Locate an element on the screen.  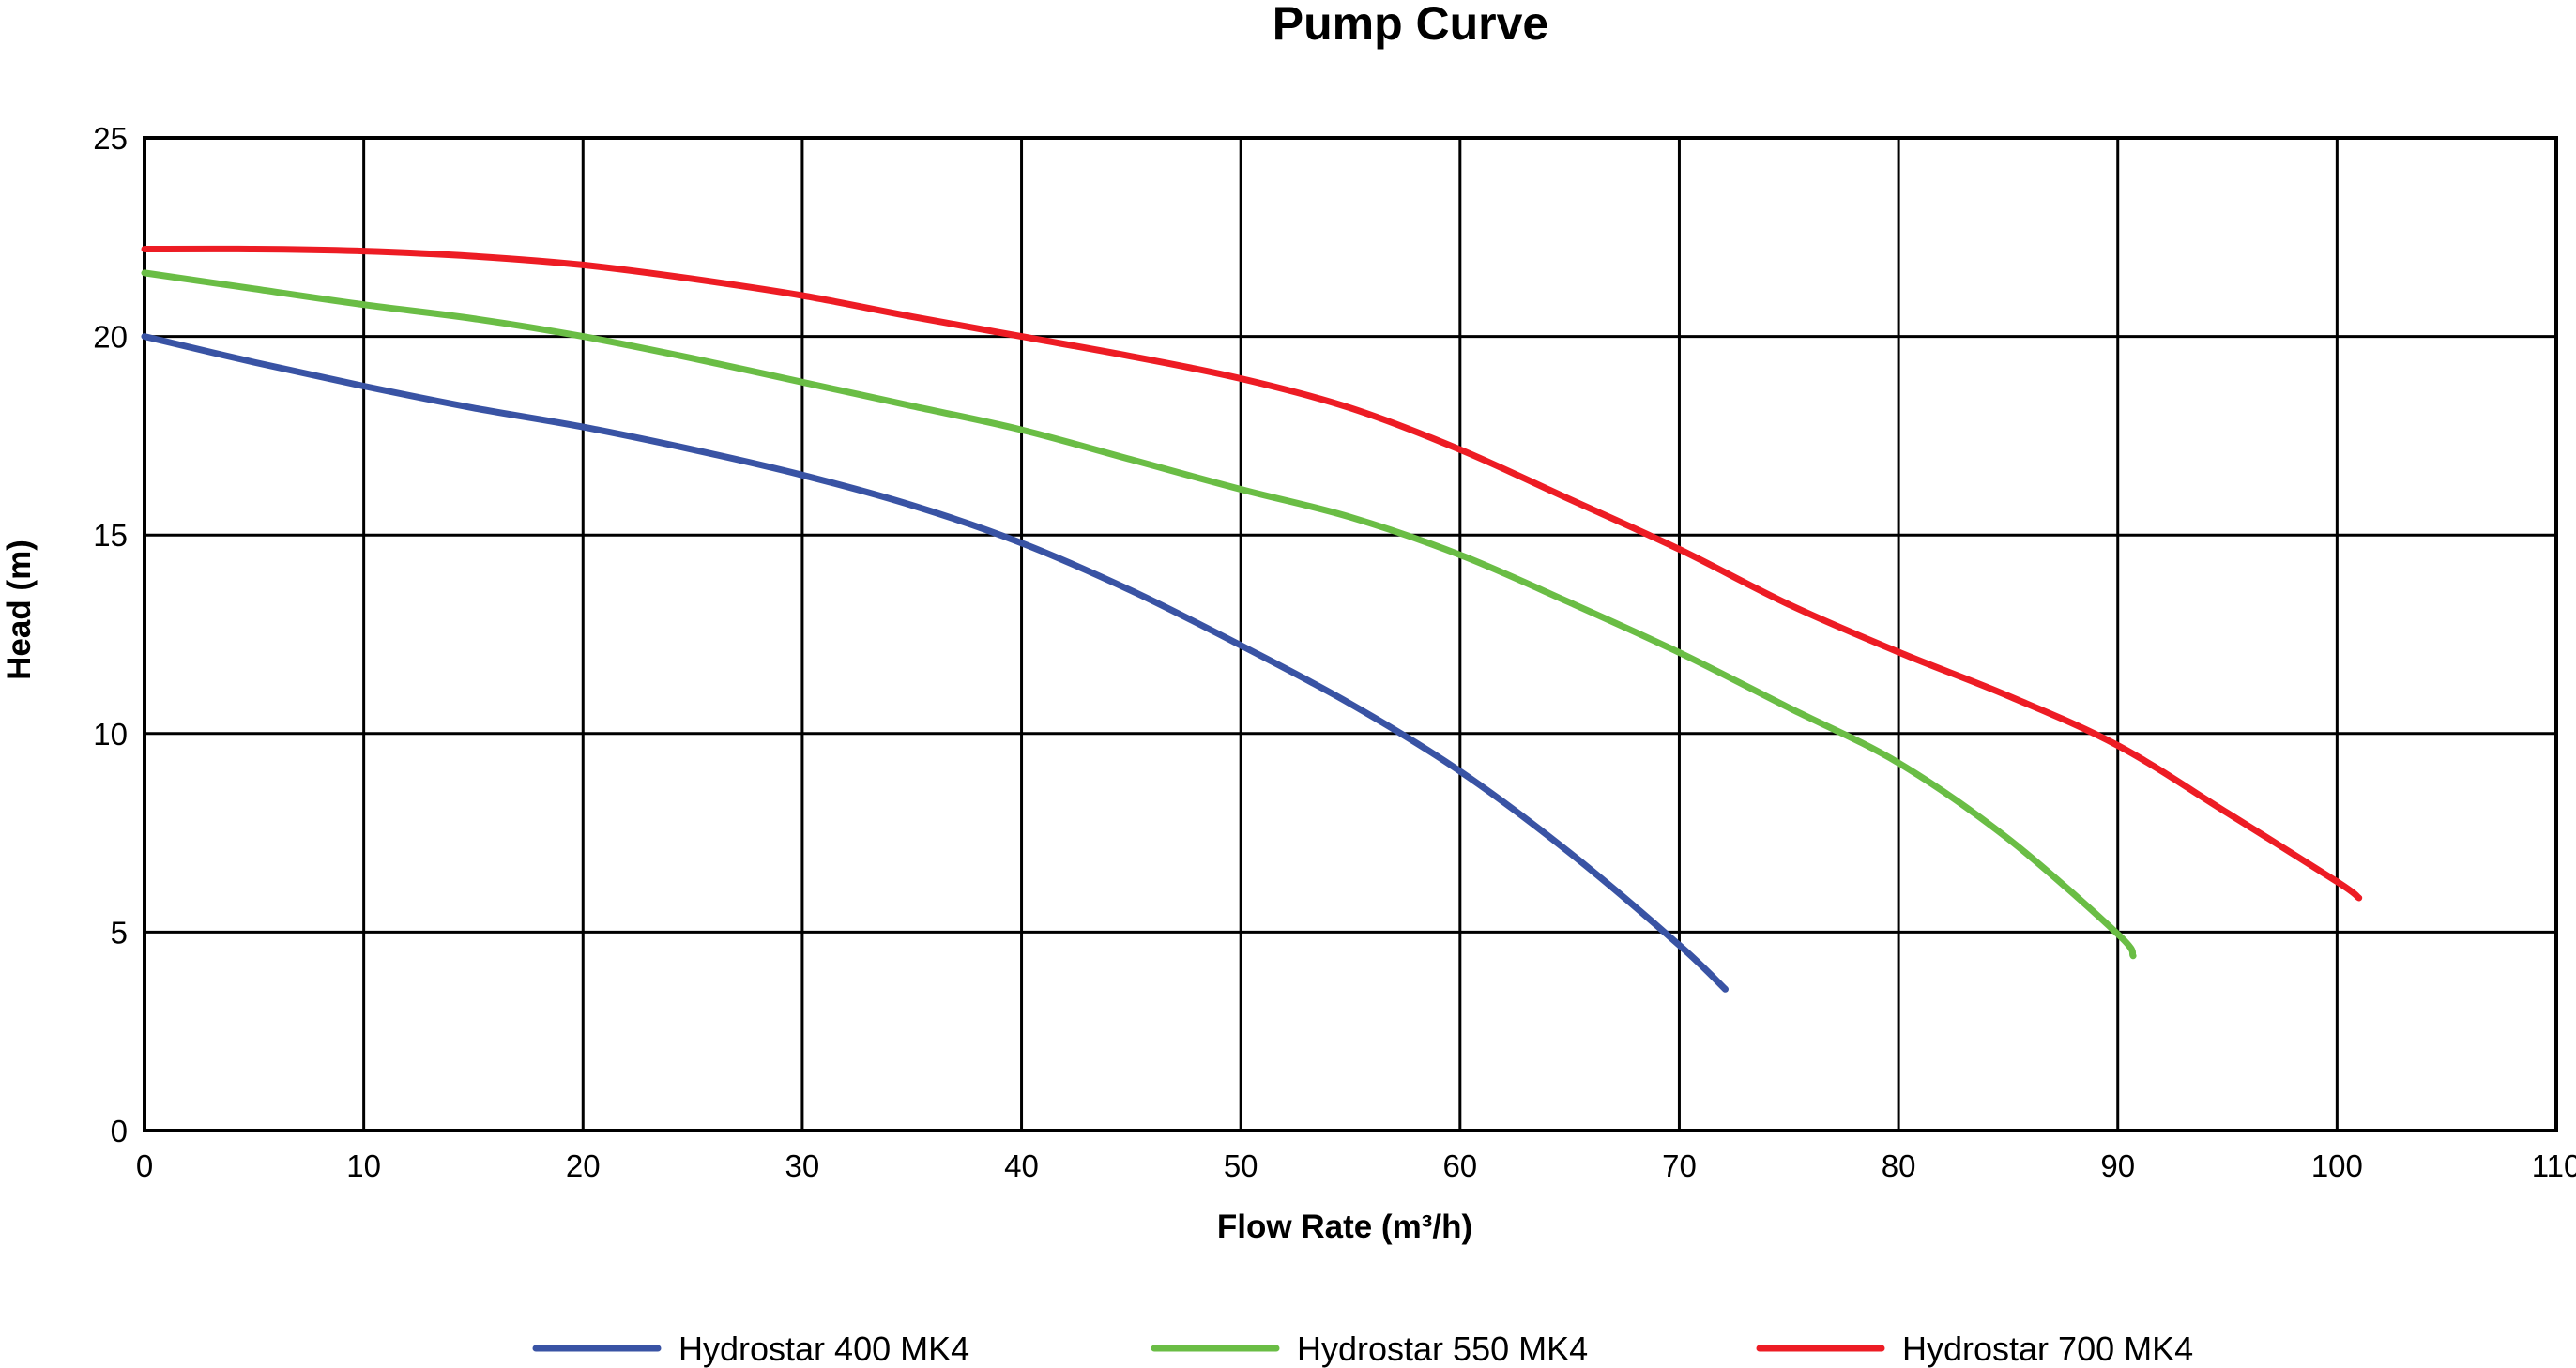
x-tick-label: 10 is located at coordinates (363, 1165).